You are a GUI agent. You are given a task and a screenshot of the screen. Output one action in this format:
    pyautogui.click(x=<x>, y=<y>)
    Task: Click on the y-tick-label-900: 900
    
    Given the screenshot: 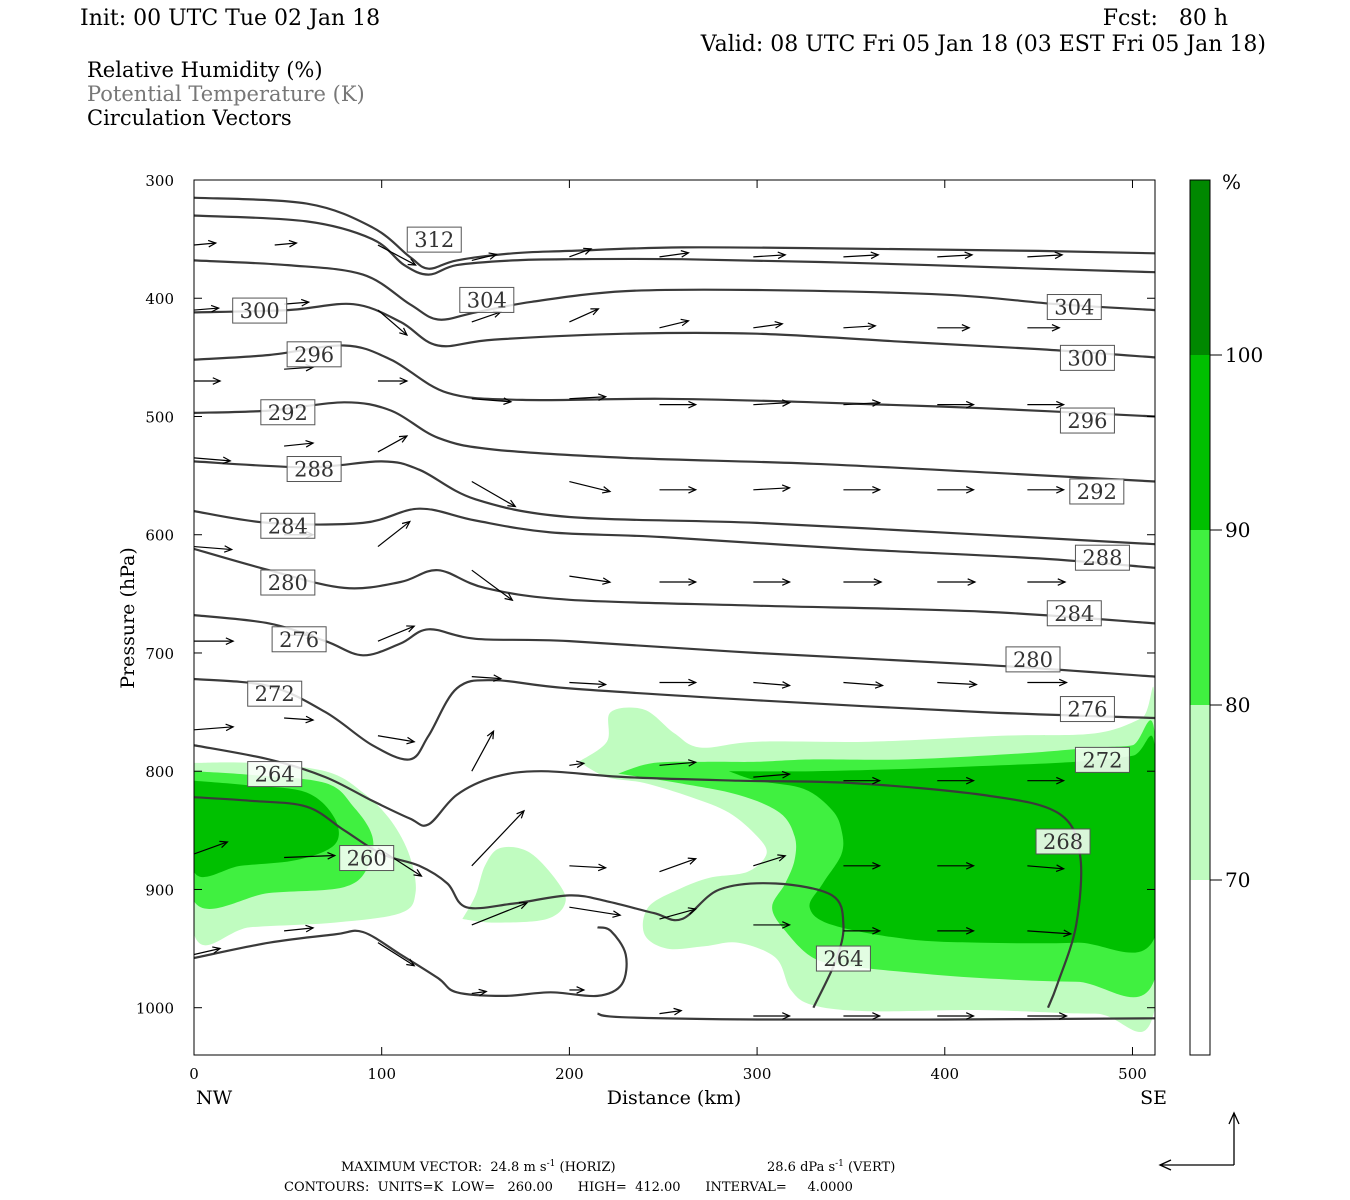 What is the action you would take?
    pyautogui.click(x=159, y=890)
    